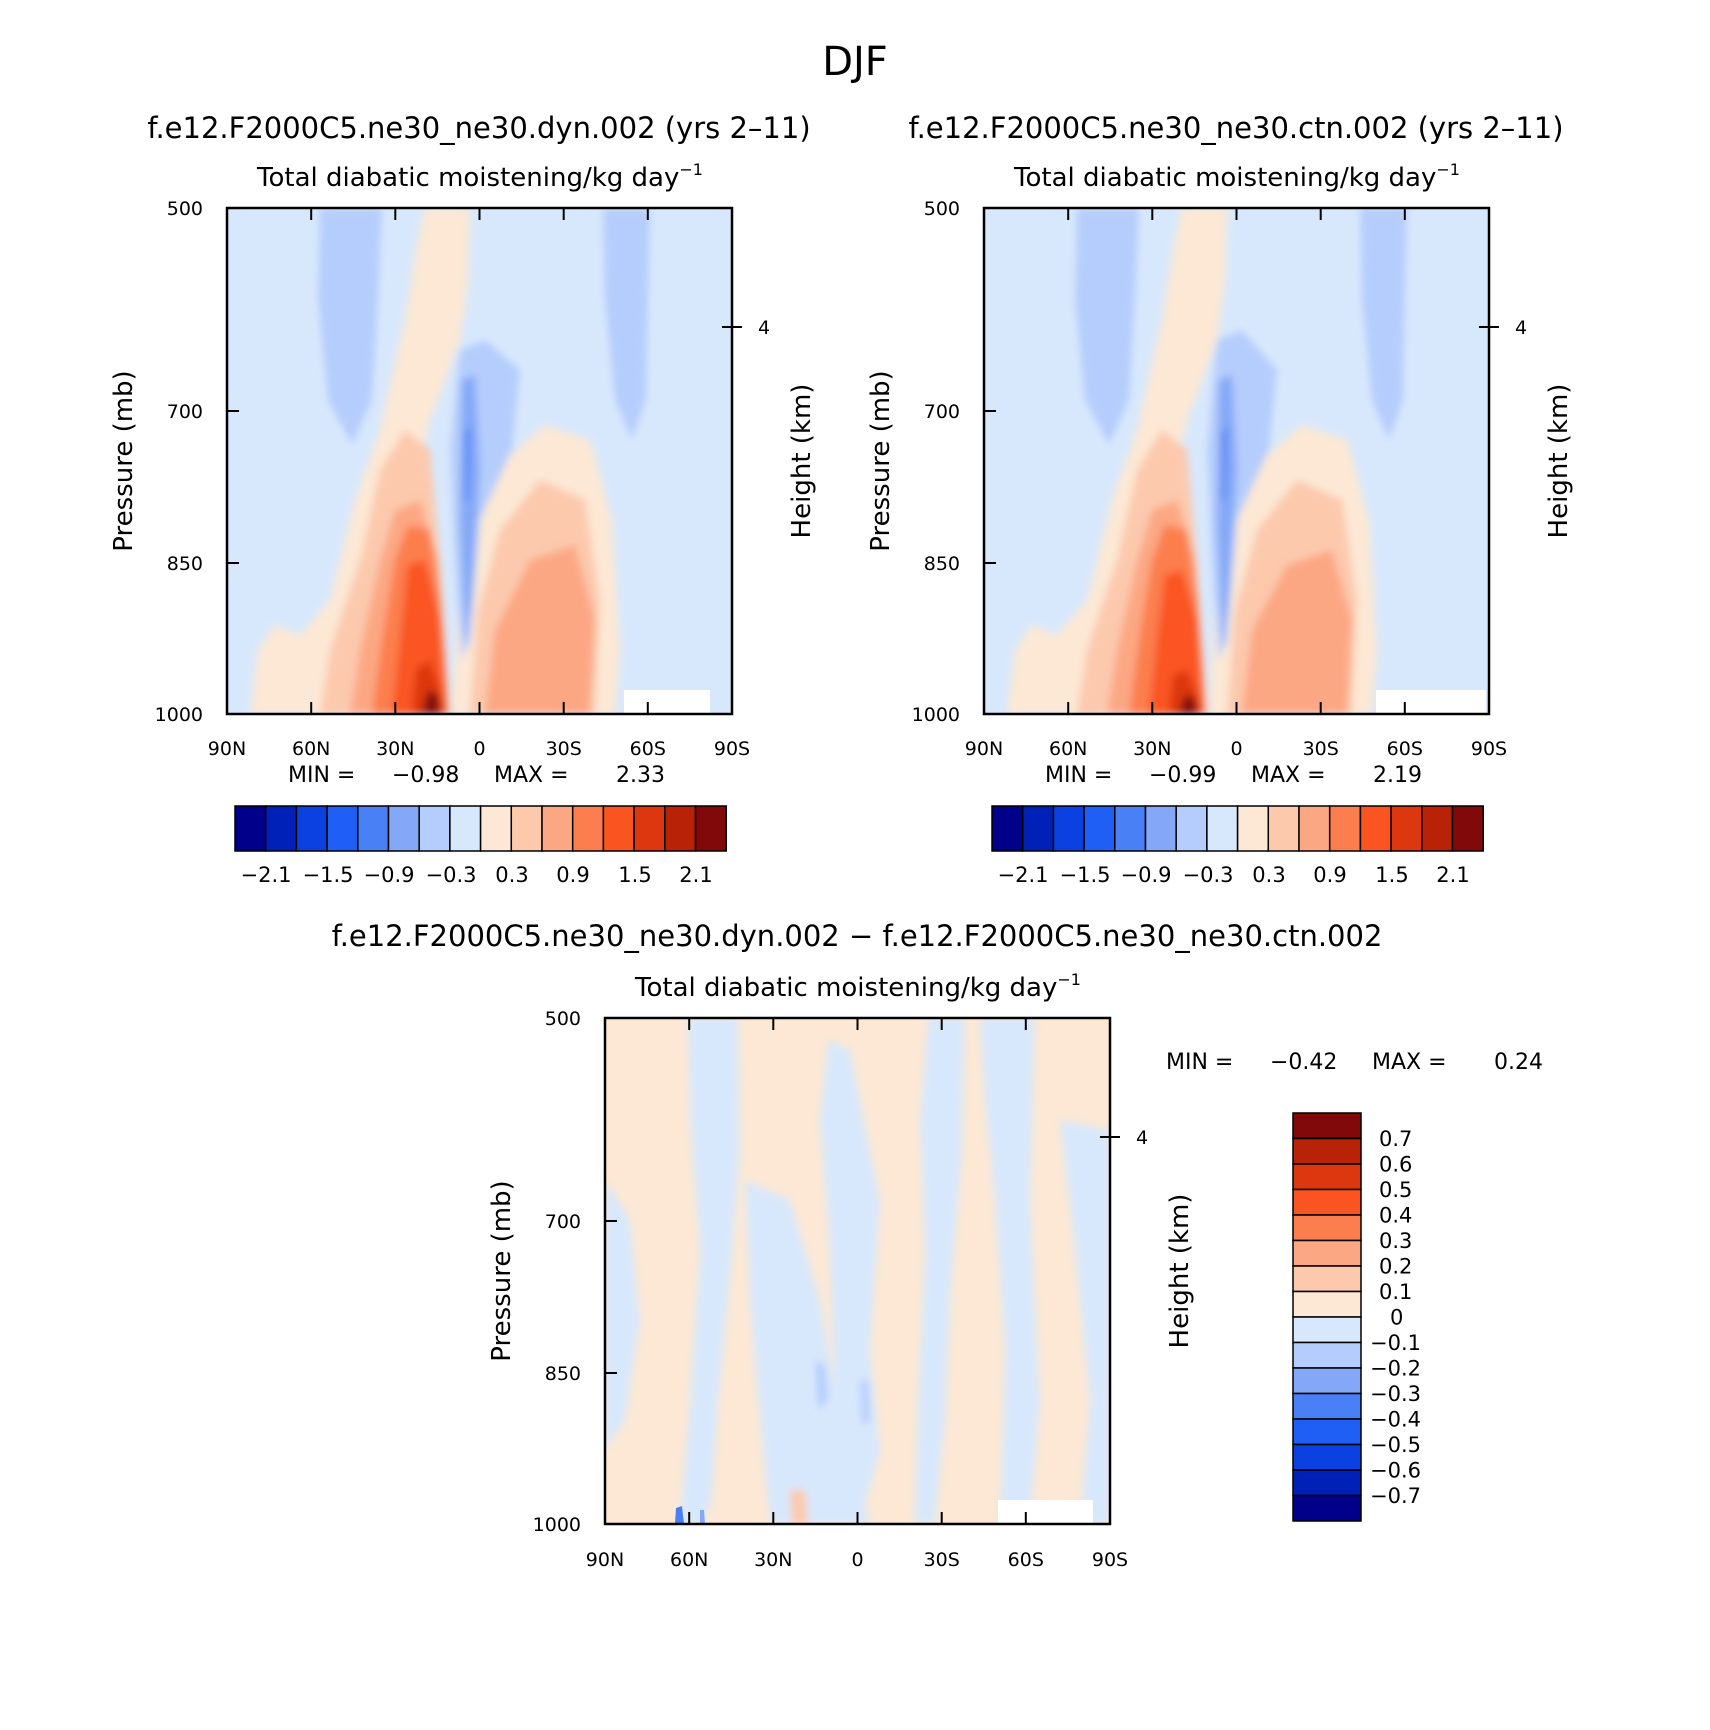  Describe the element at coordinates (476, 775) in the screenshot. I see `panel-1-minmax: MIN = −0.98 MAX = 2.33` at that location.